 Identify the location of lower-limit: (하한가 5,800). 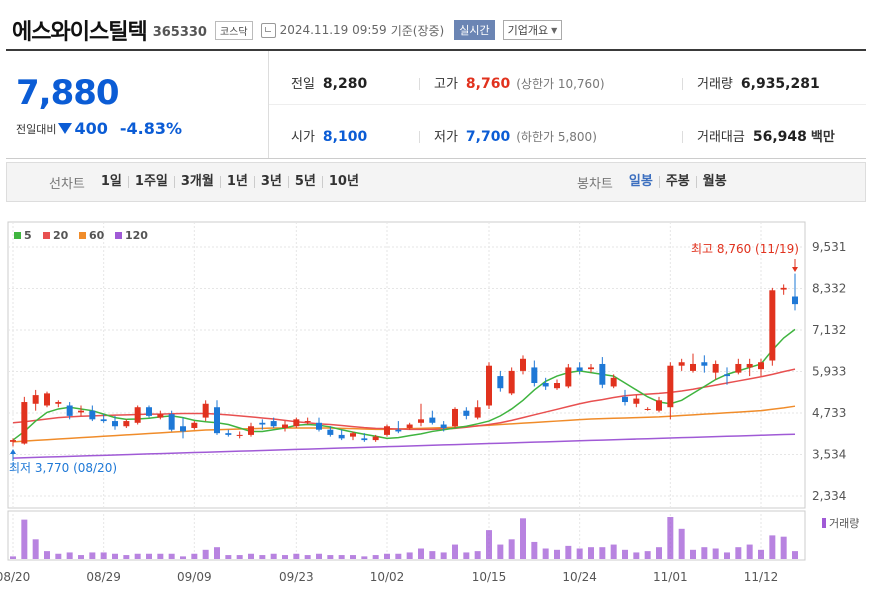
(556, 137).